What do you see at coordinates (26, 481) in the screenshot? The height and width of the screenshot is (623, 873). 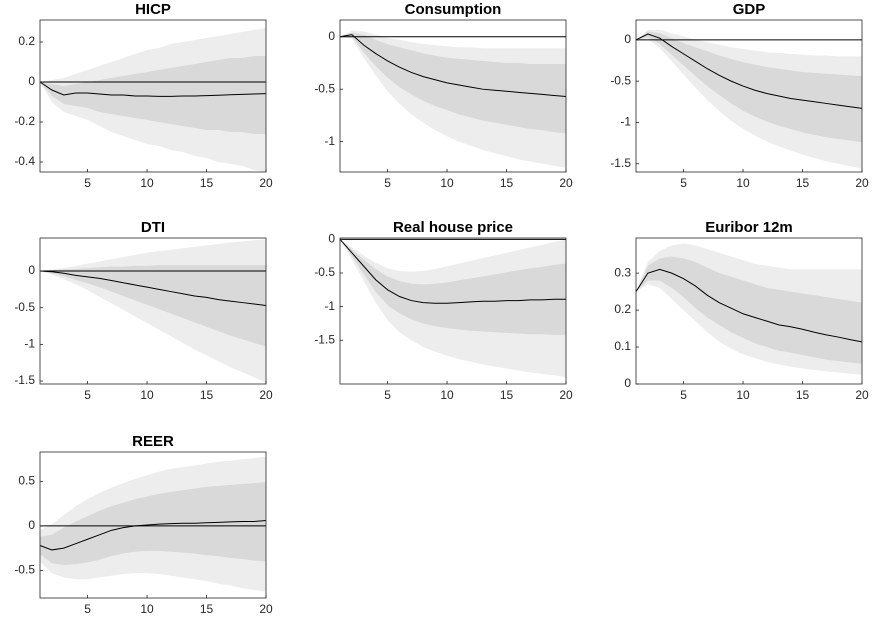 I see `y-tick-label: 0.5` at bounding box center [26, 481].